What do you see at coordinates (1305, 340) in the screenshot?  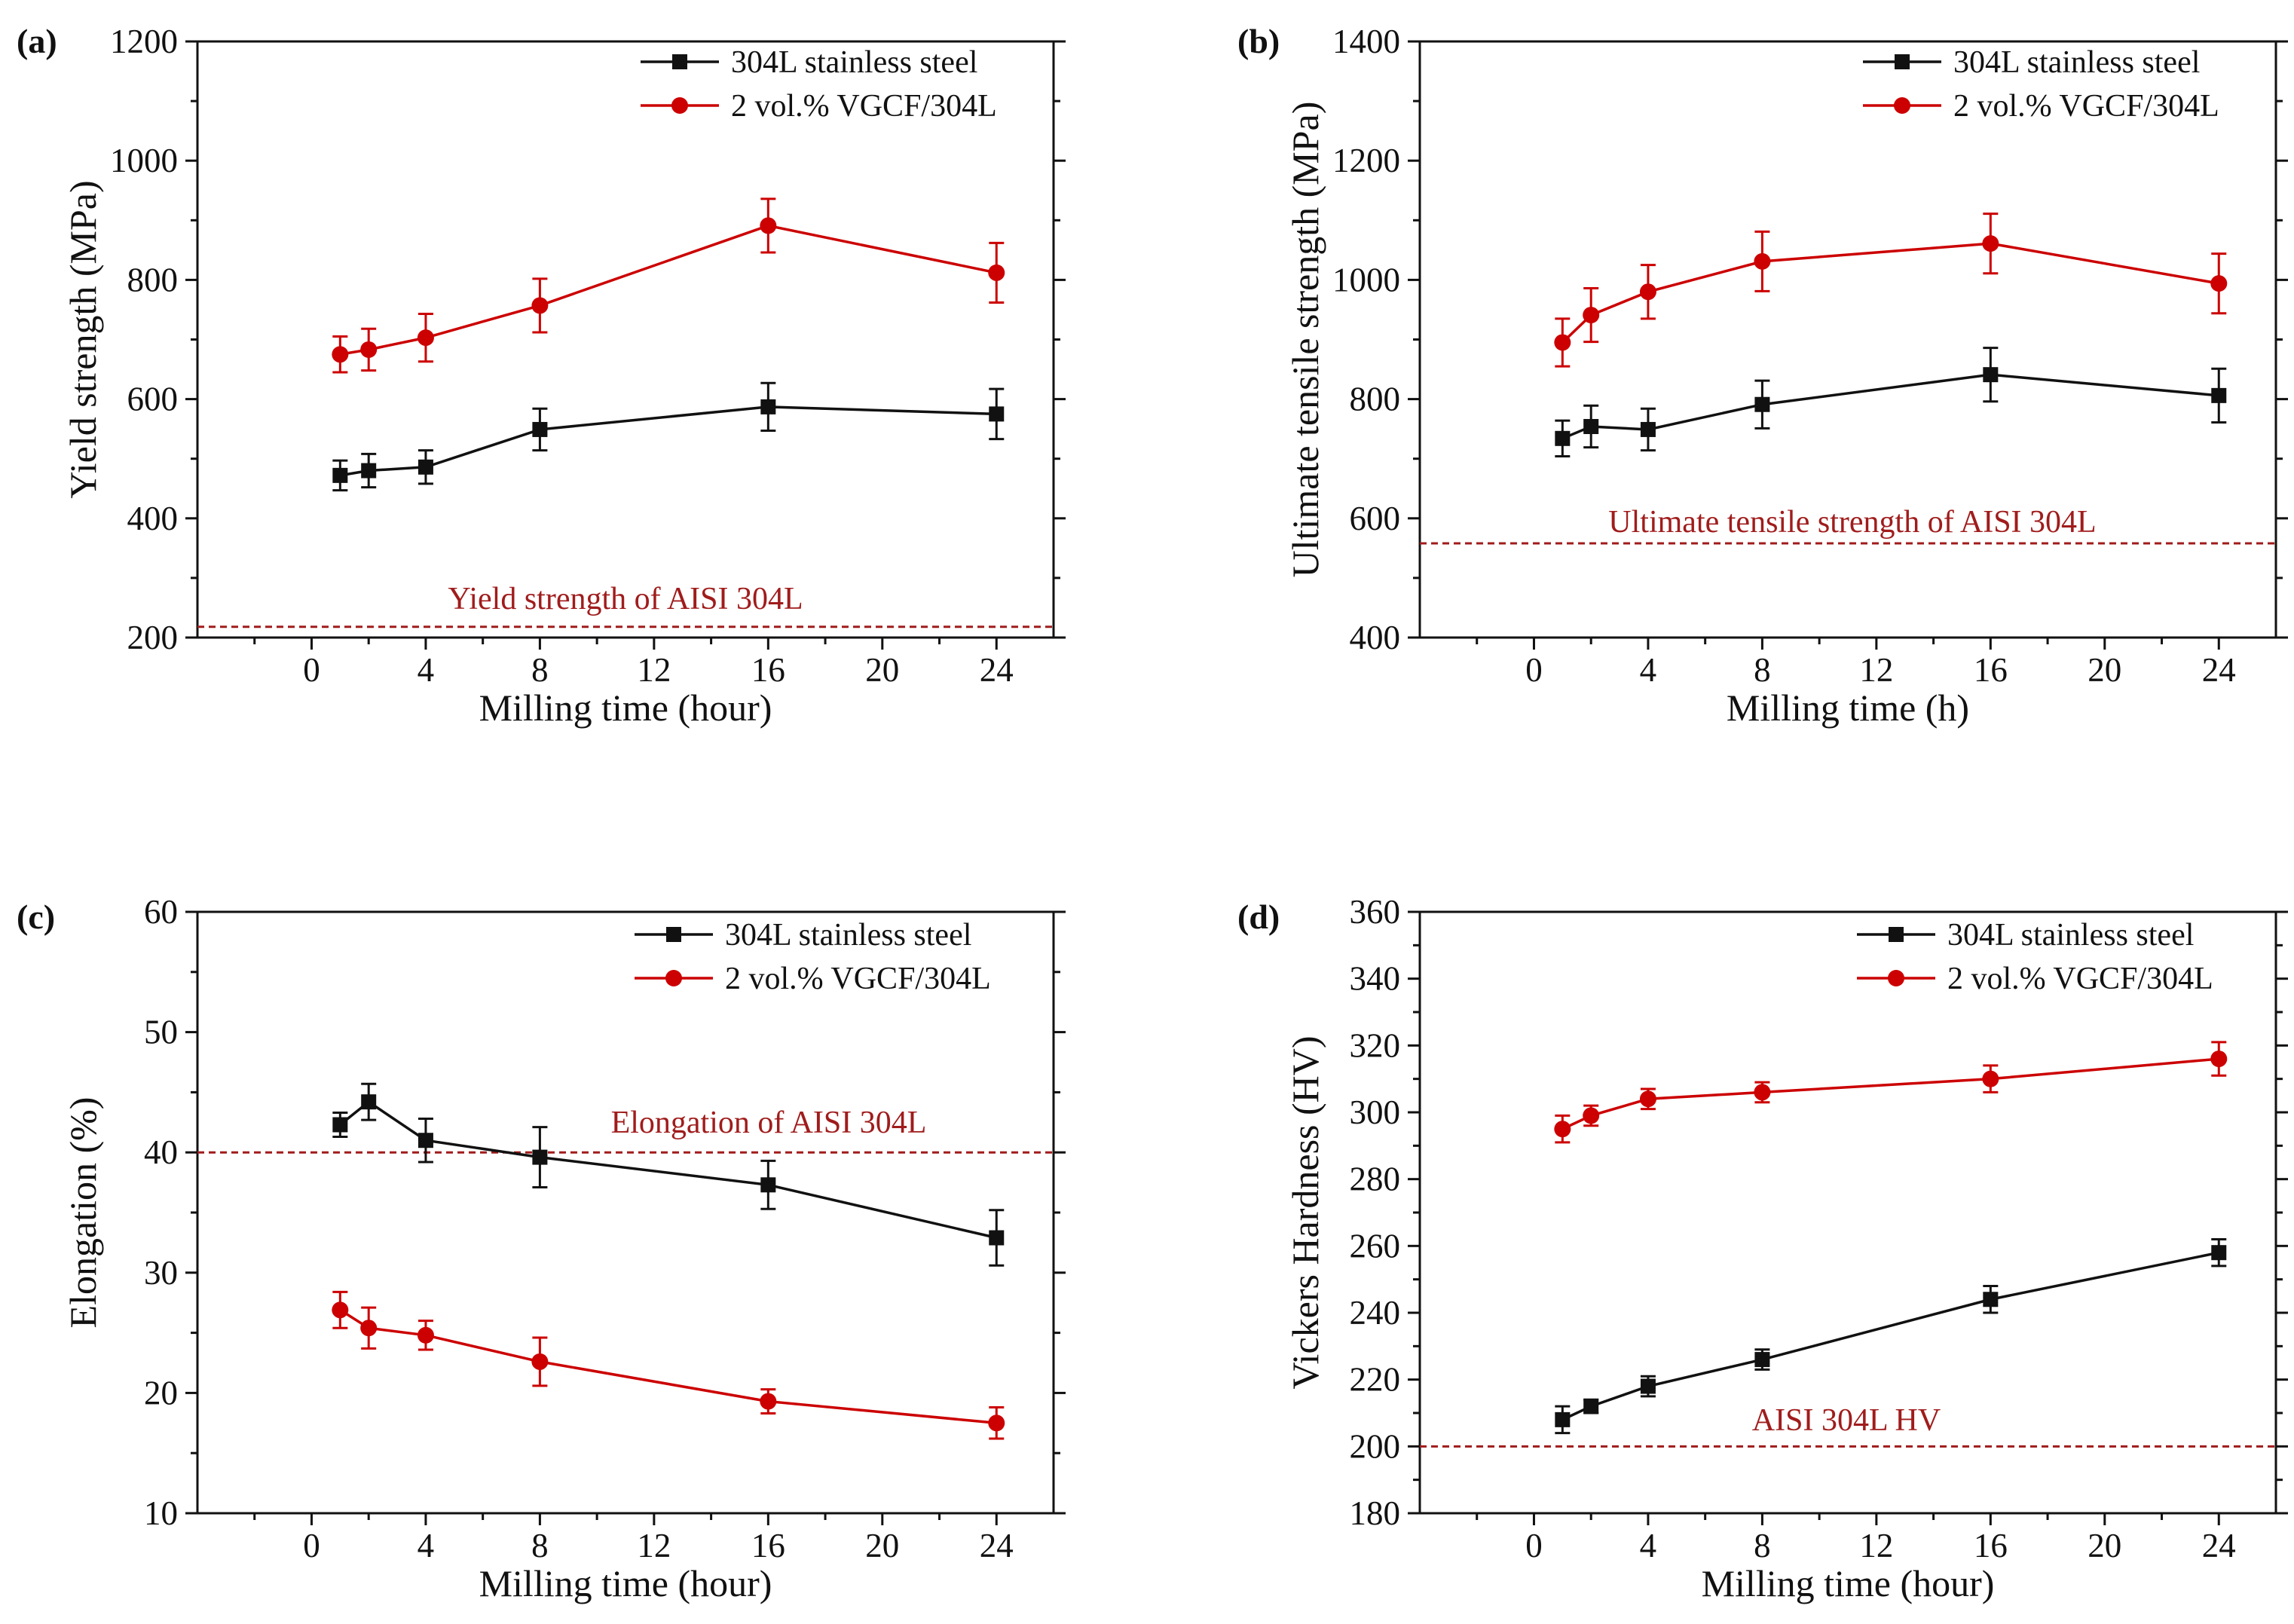 I see `y-axis-title: Ultimate tensile strength (MPa)` at bounding box center [1305, 340].